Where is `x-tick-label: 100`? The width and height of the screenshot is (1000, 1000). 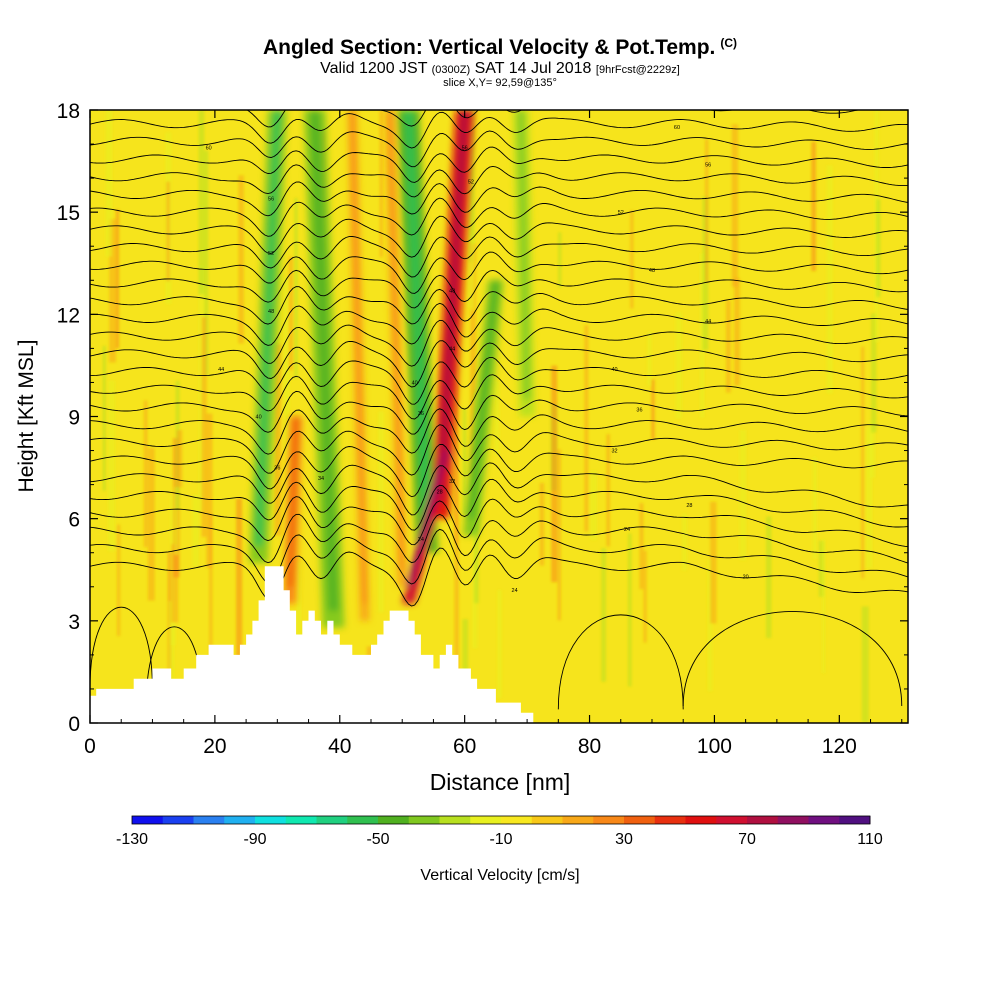 x-tick-label: 100 is located at coordinates (714, 746).